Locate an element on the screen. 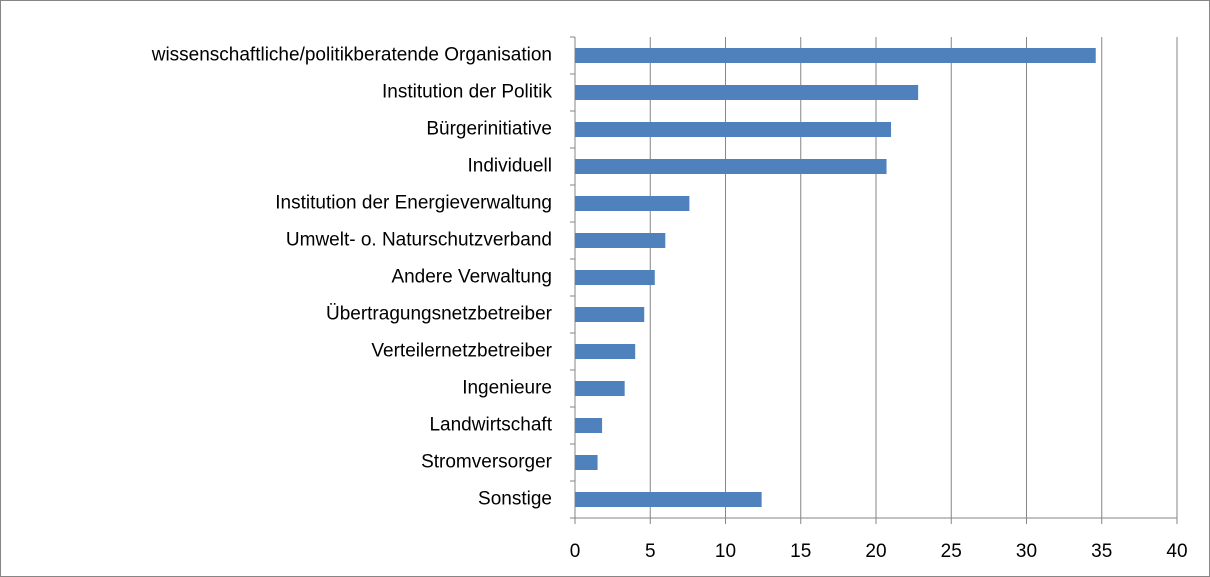  y-tick-label: Institution der Energieverwaltung is located at coordinates (413, 203).